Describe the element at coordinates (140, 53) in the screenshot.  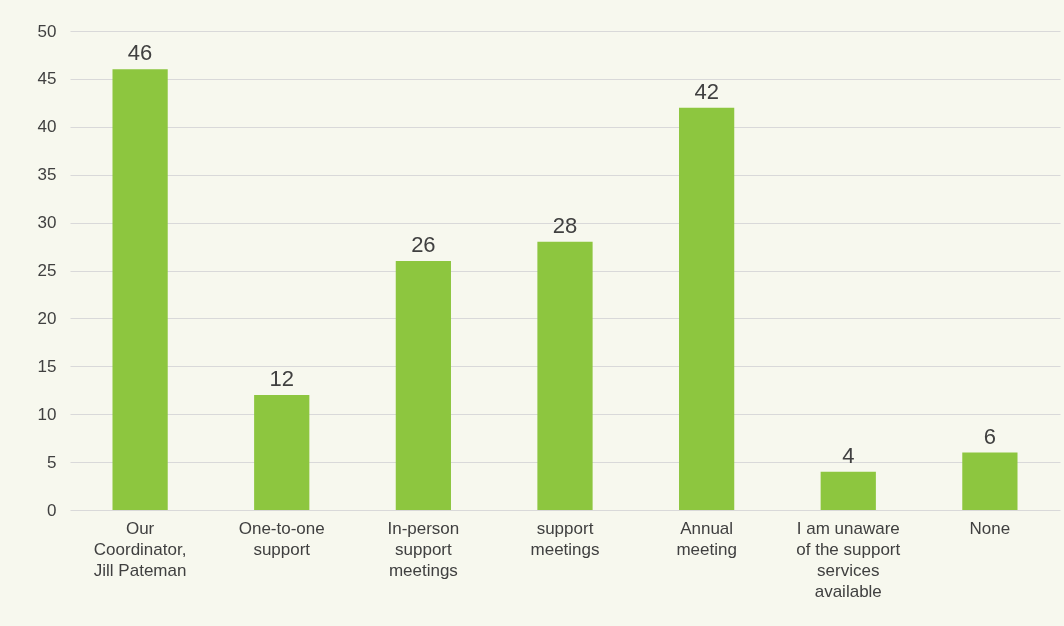
I see `data-label: 46` at that location.